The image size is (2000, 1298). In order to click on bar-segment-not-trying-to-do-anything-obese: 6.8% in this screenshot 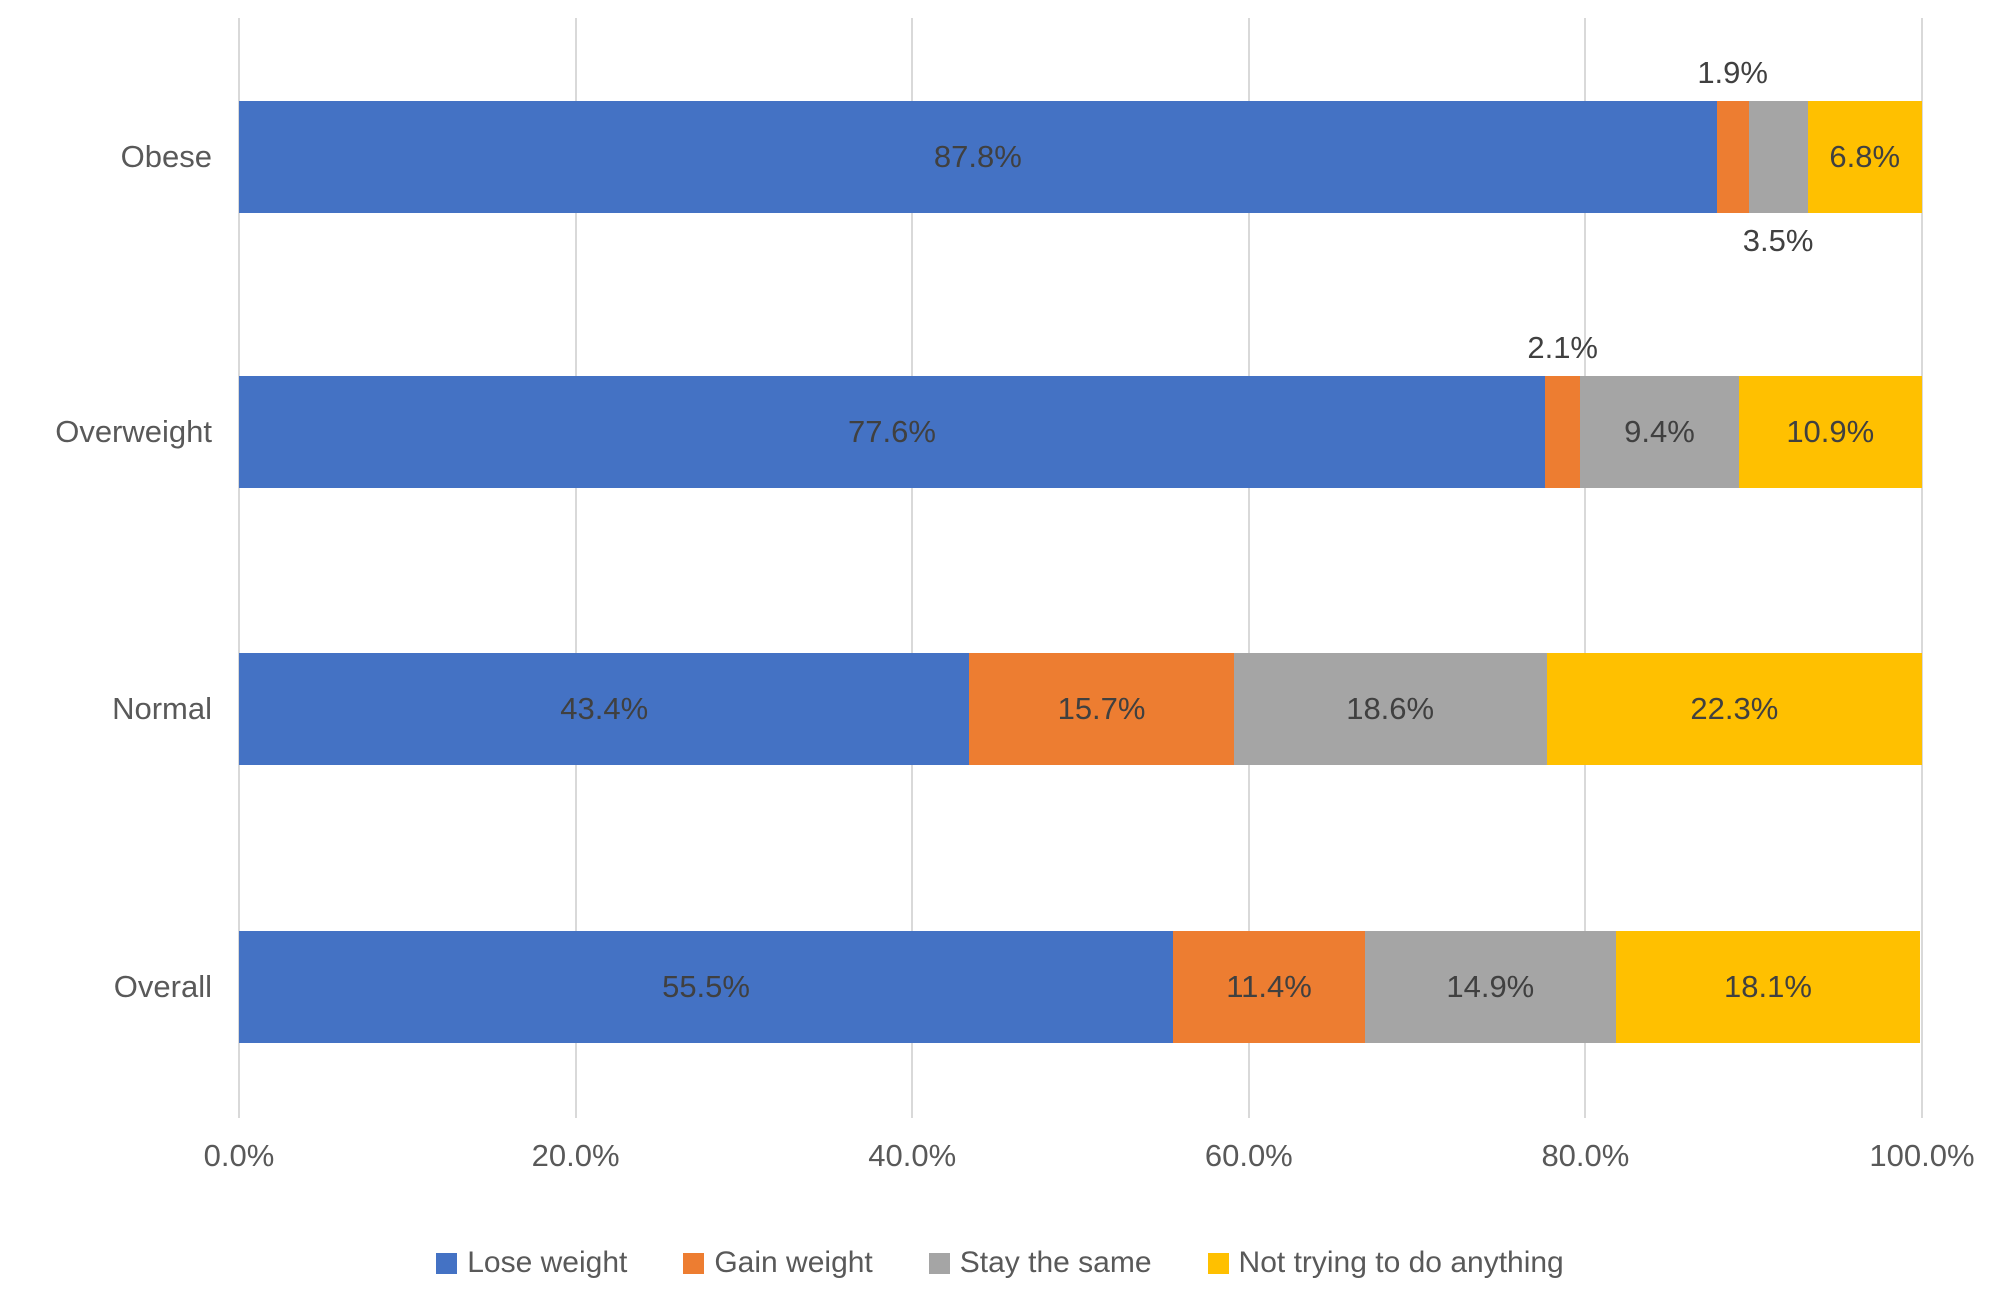, I will do `click(1864, 157)`.